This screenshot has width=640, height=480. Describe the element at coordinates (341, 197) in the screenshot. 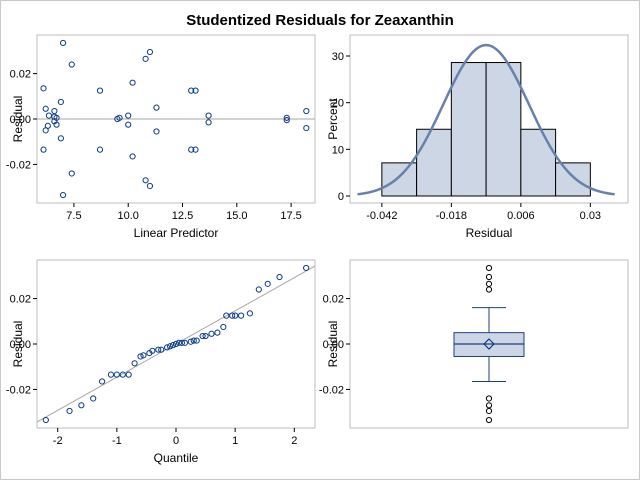

I see `y-tick-label: 0` at that location.